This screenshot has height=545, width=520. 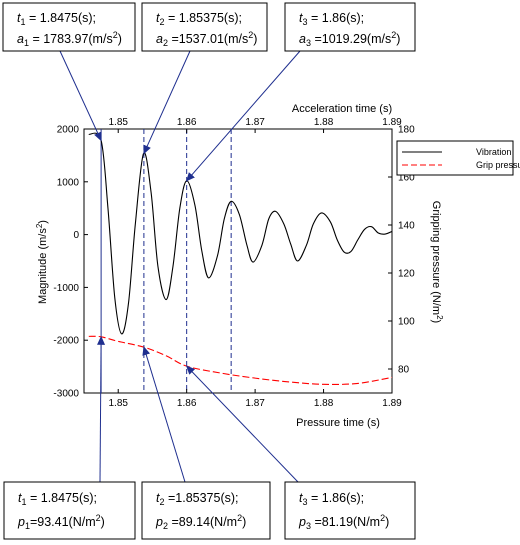 What do you see at coordinates (437, 262) in the screenshot?
I see `y-right-axis-title: Gripping pressure (N/m2)` at bounding box center [437, 262].